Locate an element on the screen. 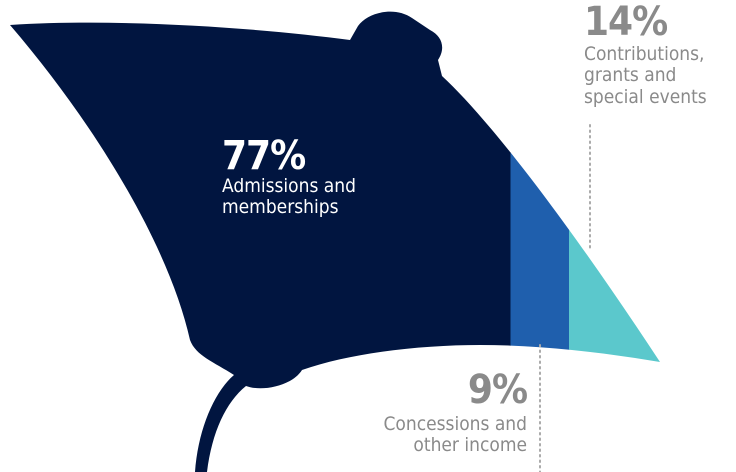 The height and width of the screenshot is (472, 736). percent-label: 77% is located at coordinates (264, 156).